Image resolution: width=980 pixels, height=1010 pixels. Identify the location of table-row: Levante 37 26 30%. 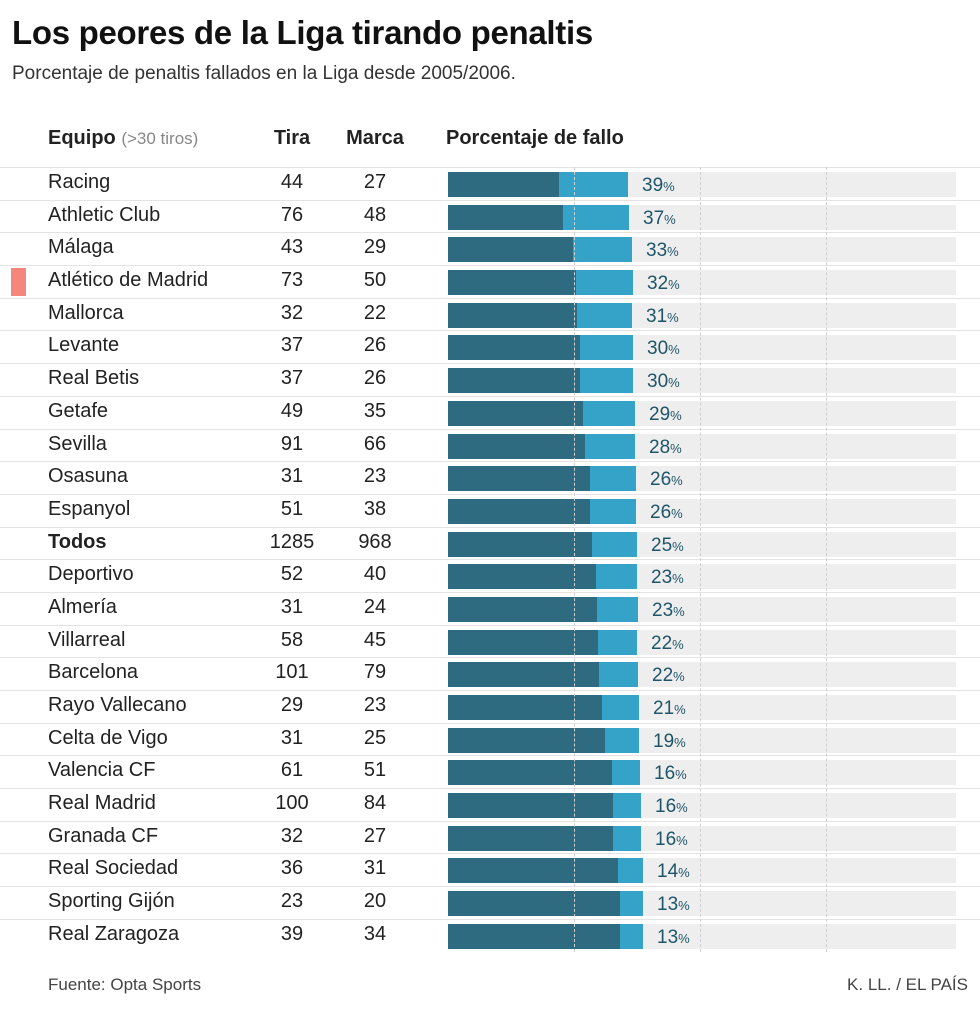
(490, 346).